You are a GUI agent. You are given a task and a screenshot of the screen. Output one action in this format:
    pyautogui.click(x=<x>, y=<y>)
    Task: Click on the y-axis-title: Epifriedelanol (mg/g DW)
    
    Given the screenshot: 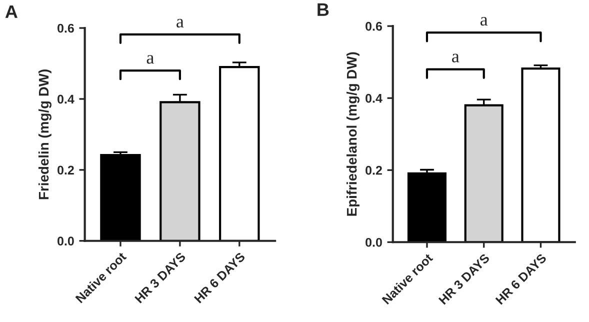 What is the action you would take?
    pyautogui.click(x=353, y=134)
    